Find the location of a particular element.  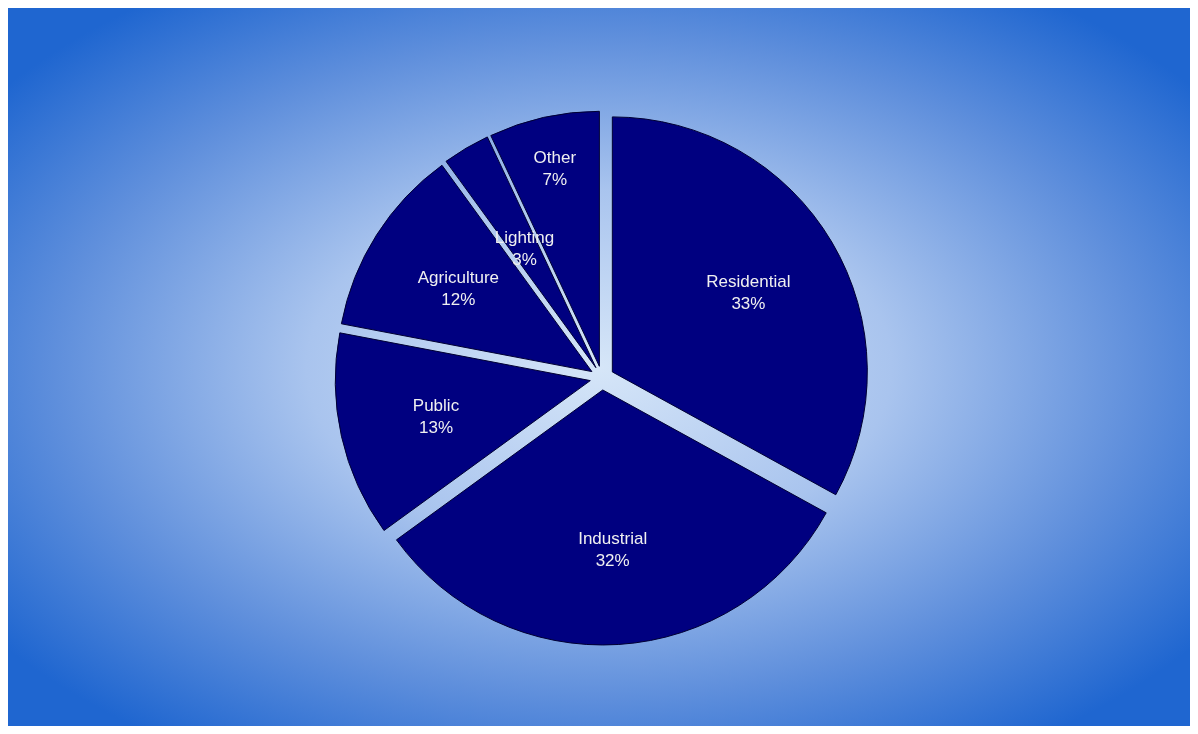

slice-label: Residential is located at coordinates (748, 282).